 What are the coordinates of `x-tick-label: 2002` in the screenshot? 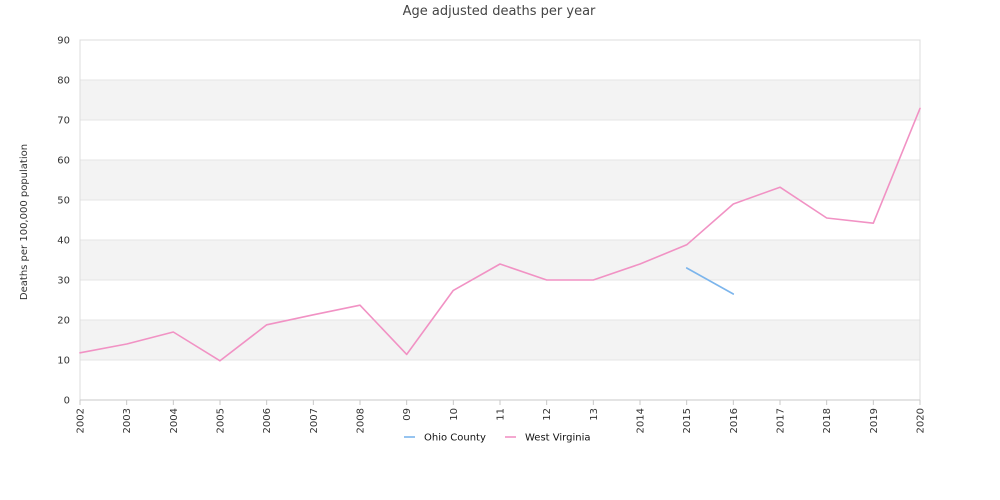 It's located at (81, 420).